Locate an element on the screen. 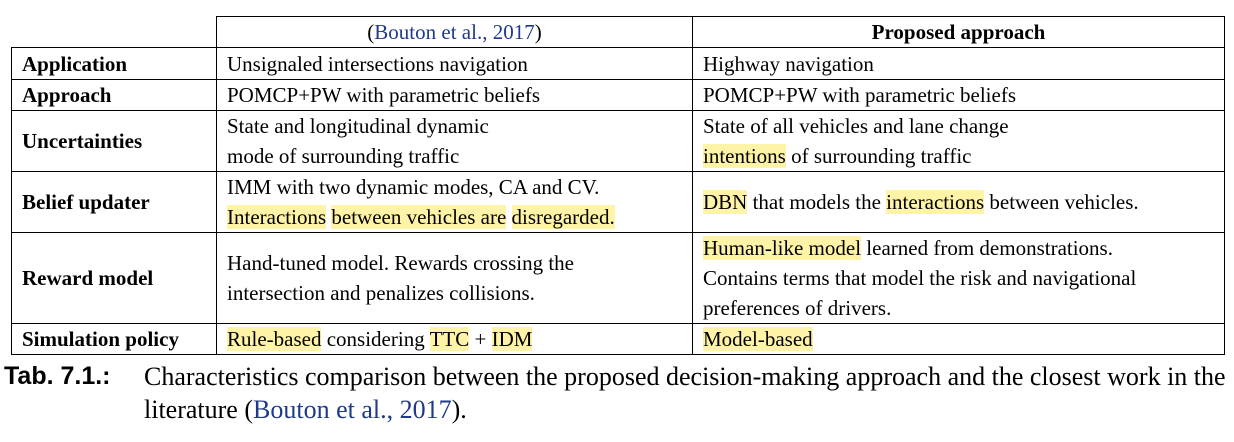 The height and width of the screenshot is (442, 1234). cell-line: preferences of drivers. is located at coordinates (797, 308).